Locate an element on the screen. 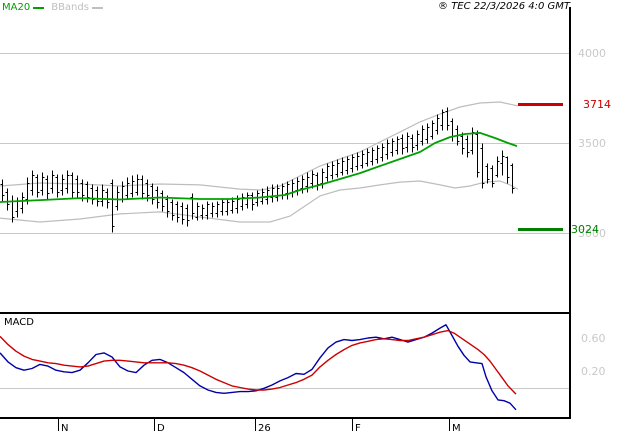 The width and height of the screenshot is (627, 440). support-level-label: 3024 is located at coordinates (585, 229).